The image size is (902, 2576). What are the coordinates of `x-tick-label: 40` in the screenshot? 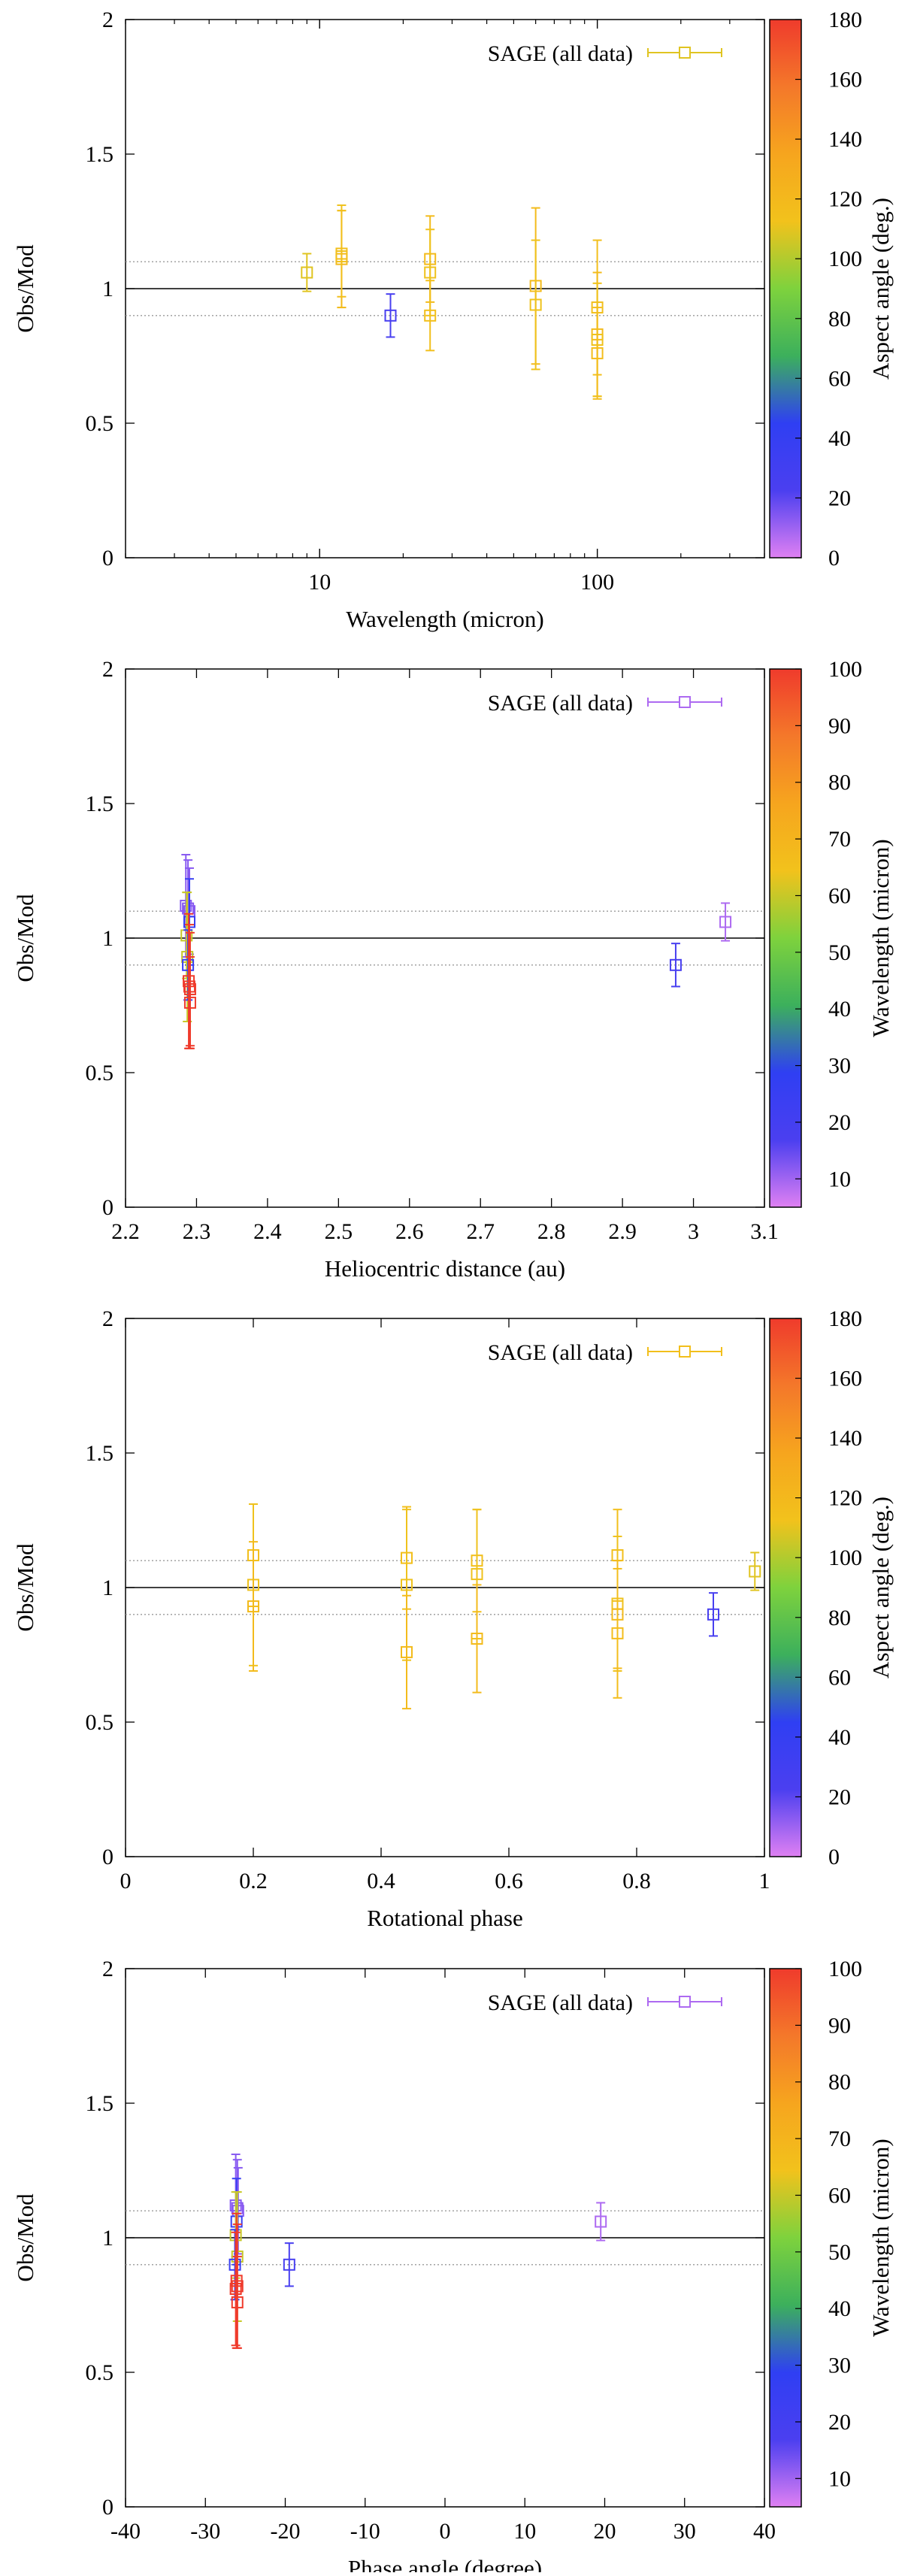 It's located at (764, 2531).